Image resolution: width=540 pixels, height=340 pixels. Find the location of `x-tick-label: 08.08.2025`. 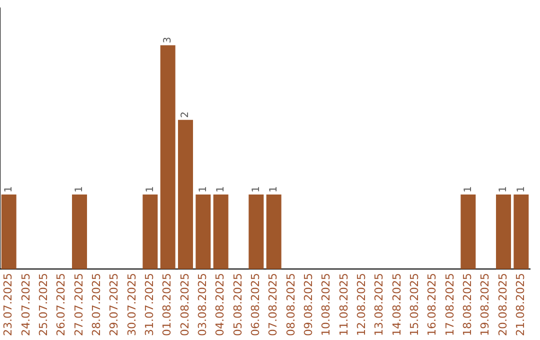

x-tick-label: 08.08.2025 is located at coordinates (291, 304).